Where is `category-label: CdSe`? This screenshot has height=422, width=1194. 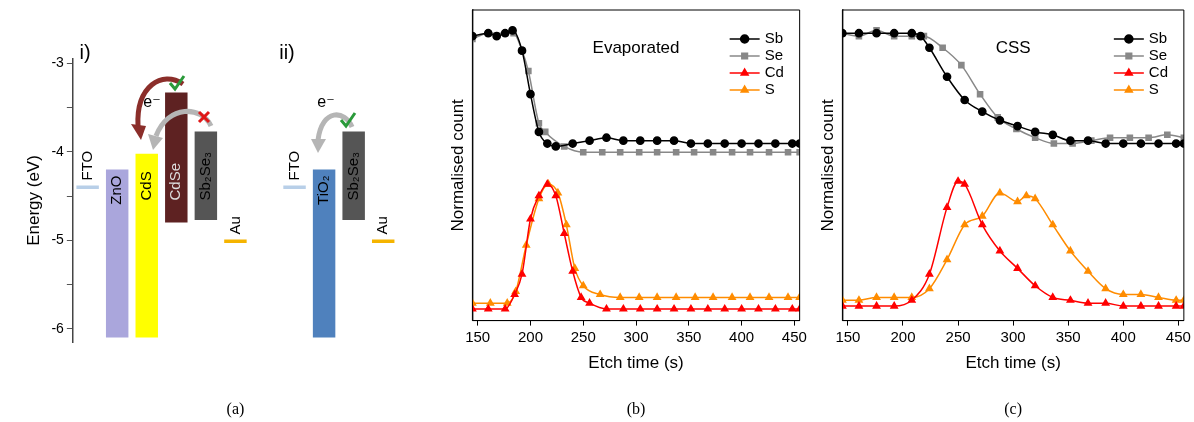
category-label: CdSe is located at coordinates (175, 181).